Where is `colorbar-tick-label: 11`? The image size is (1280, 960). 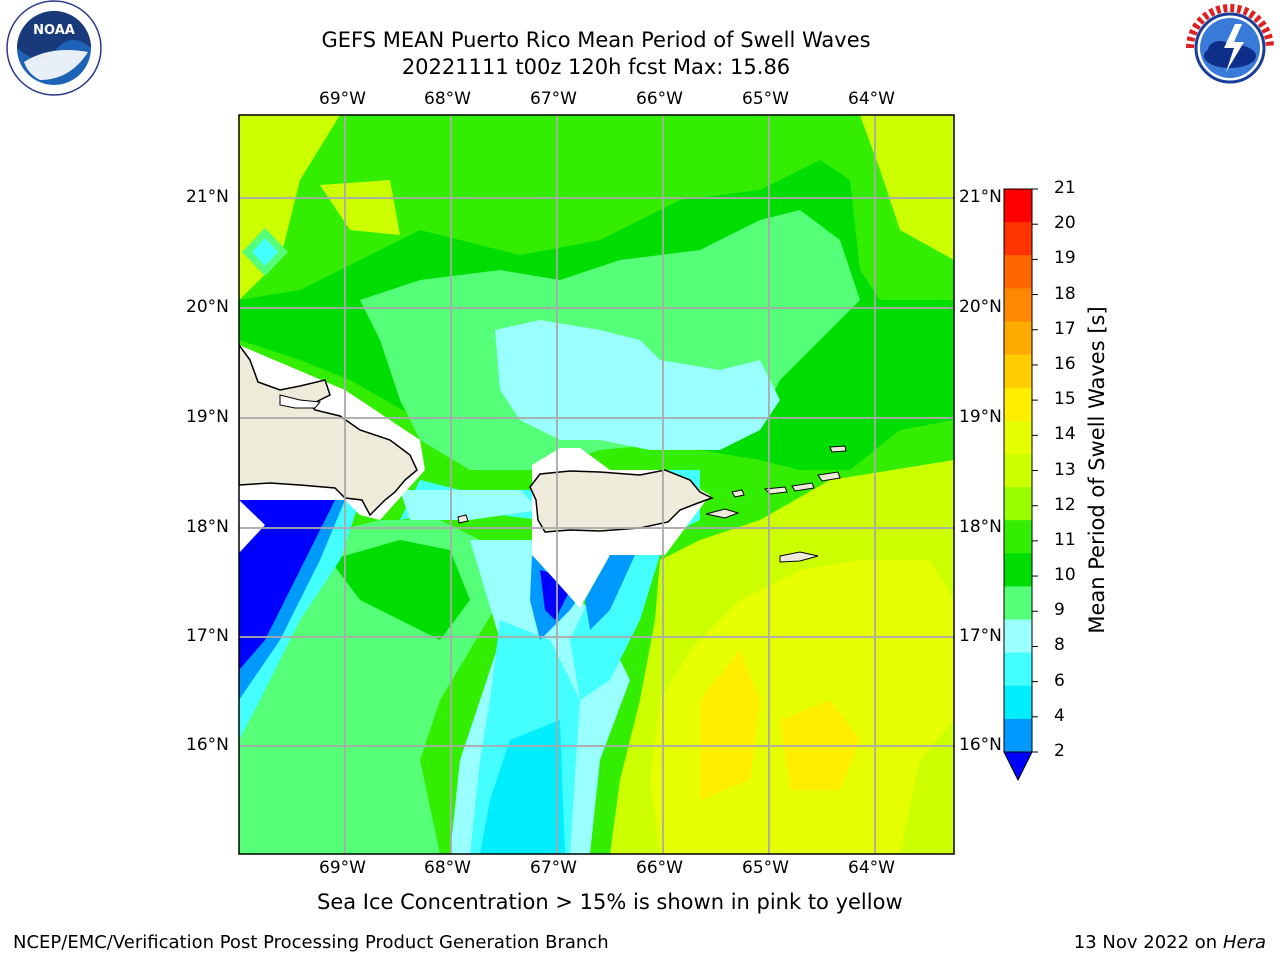
colorbar-tick-label: 11 is located at coordinates (1065, 539).